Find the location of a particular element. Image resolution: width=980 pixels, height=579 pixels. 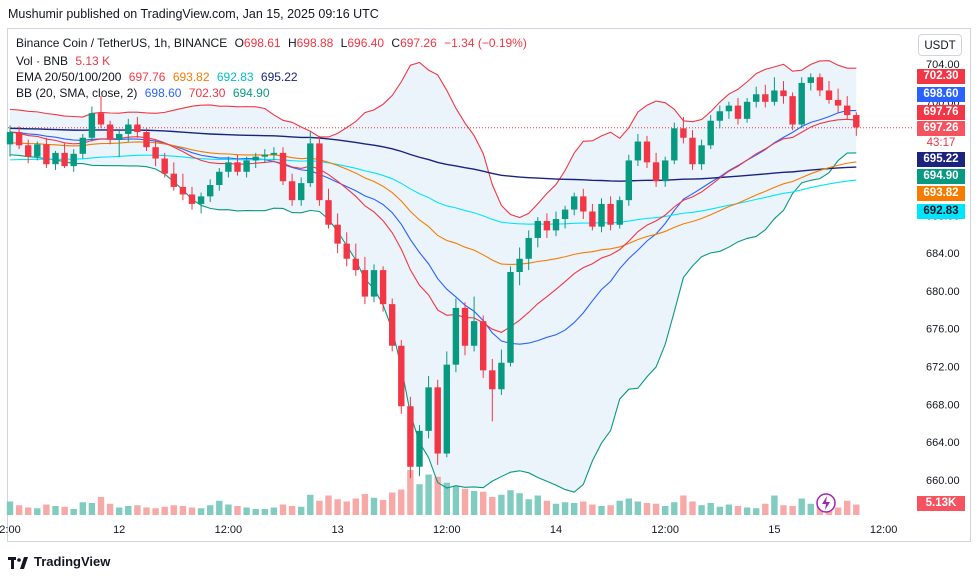

y-axis-tick-label: 660.00 is located at coordinates (943, 481).